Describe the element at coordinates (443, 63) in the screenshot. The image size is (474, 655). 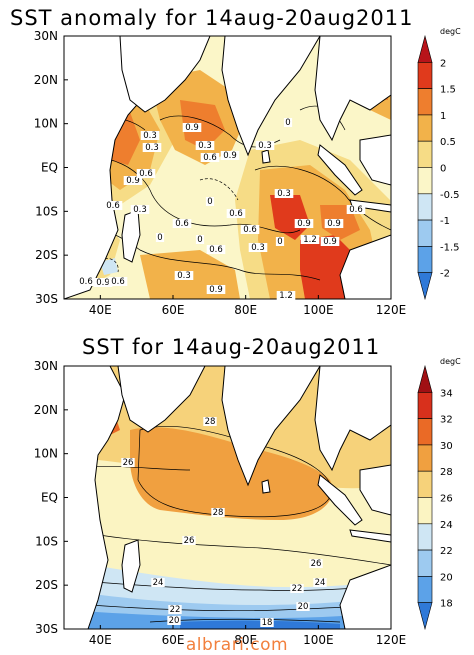
I see `colorbar-tick-label: 2` at that location.